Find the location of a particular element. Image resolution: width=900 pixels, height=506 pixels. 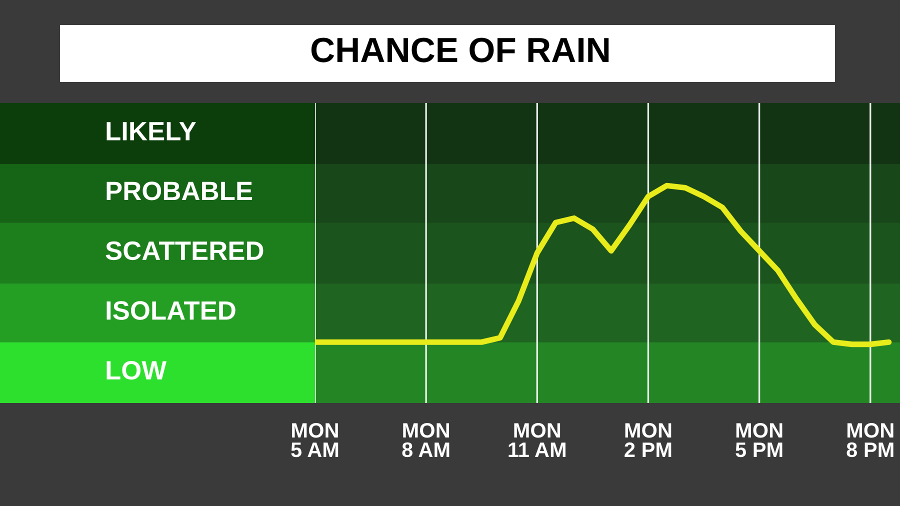

x-tick-label: MON 5 PM is located at coordinates (759, 440).